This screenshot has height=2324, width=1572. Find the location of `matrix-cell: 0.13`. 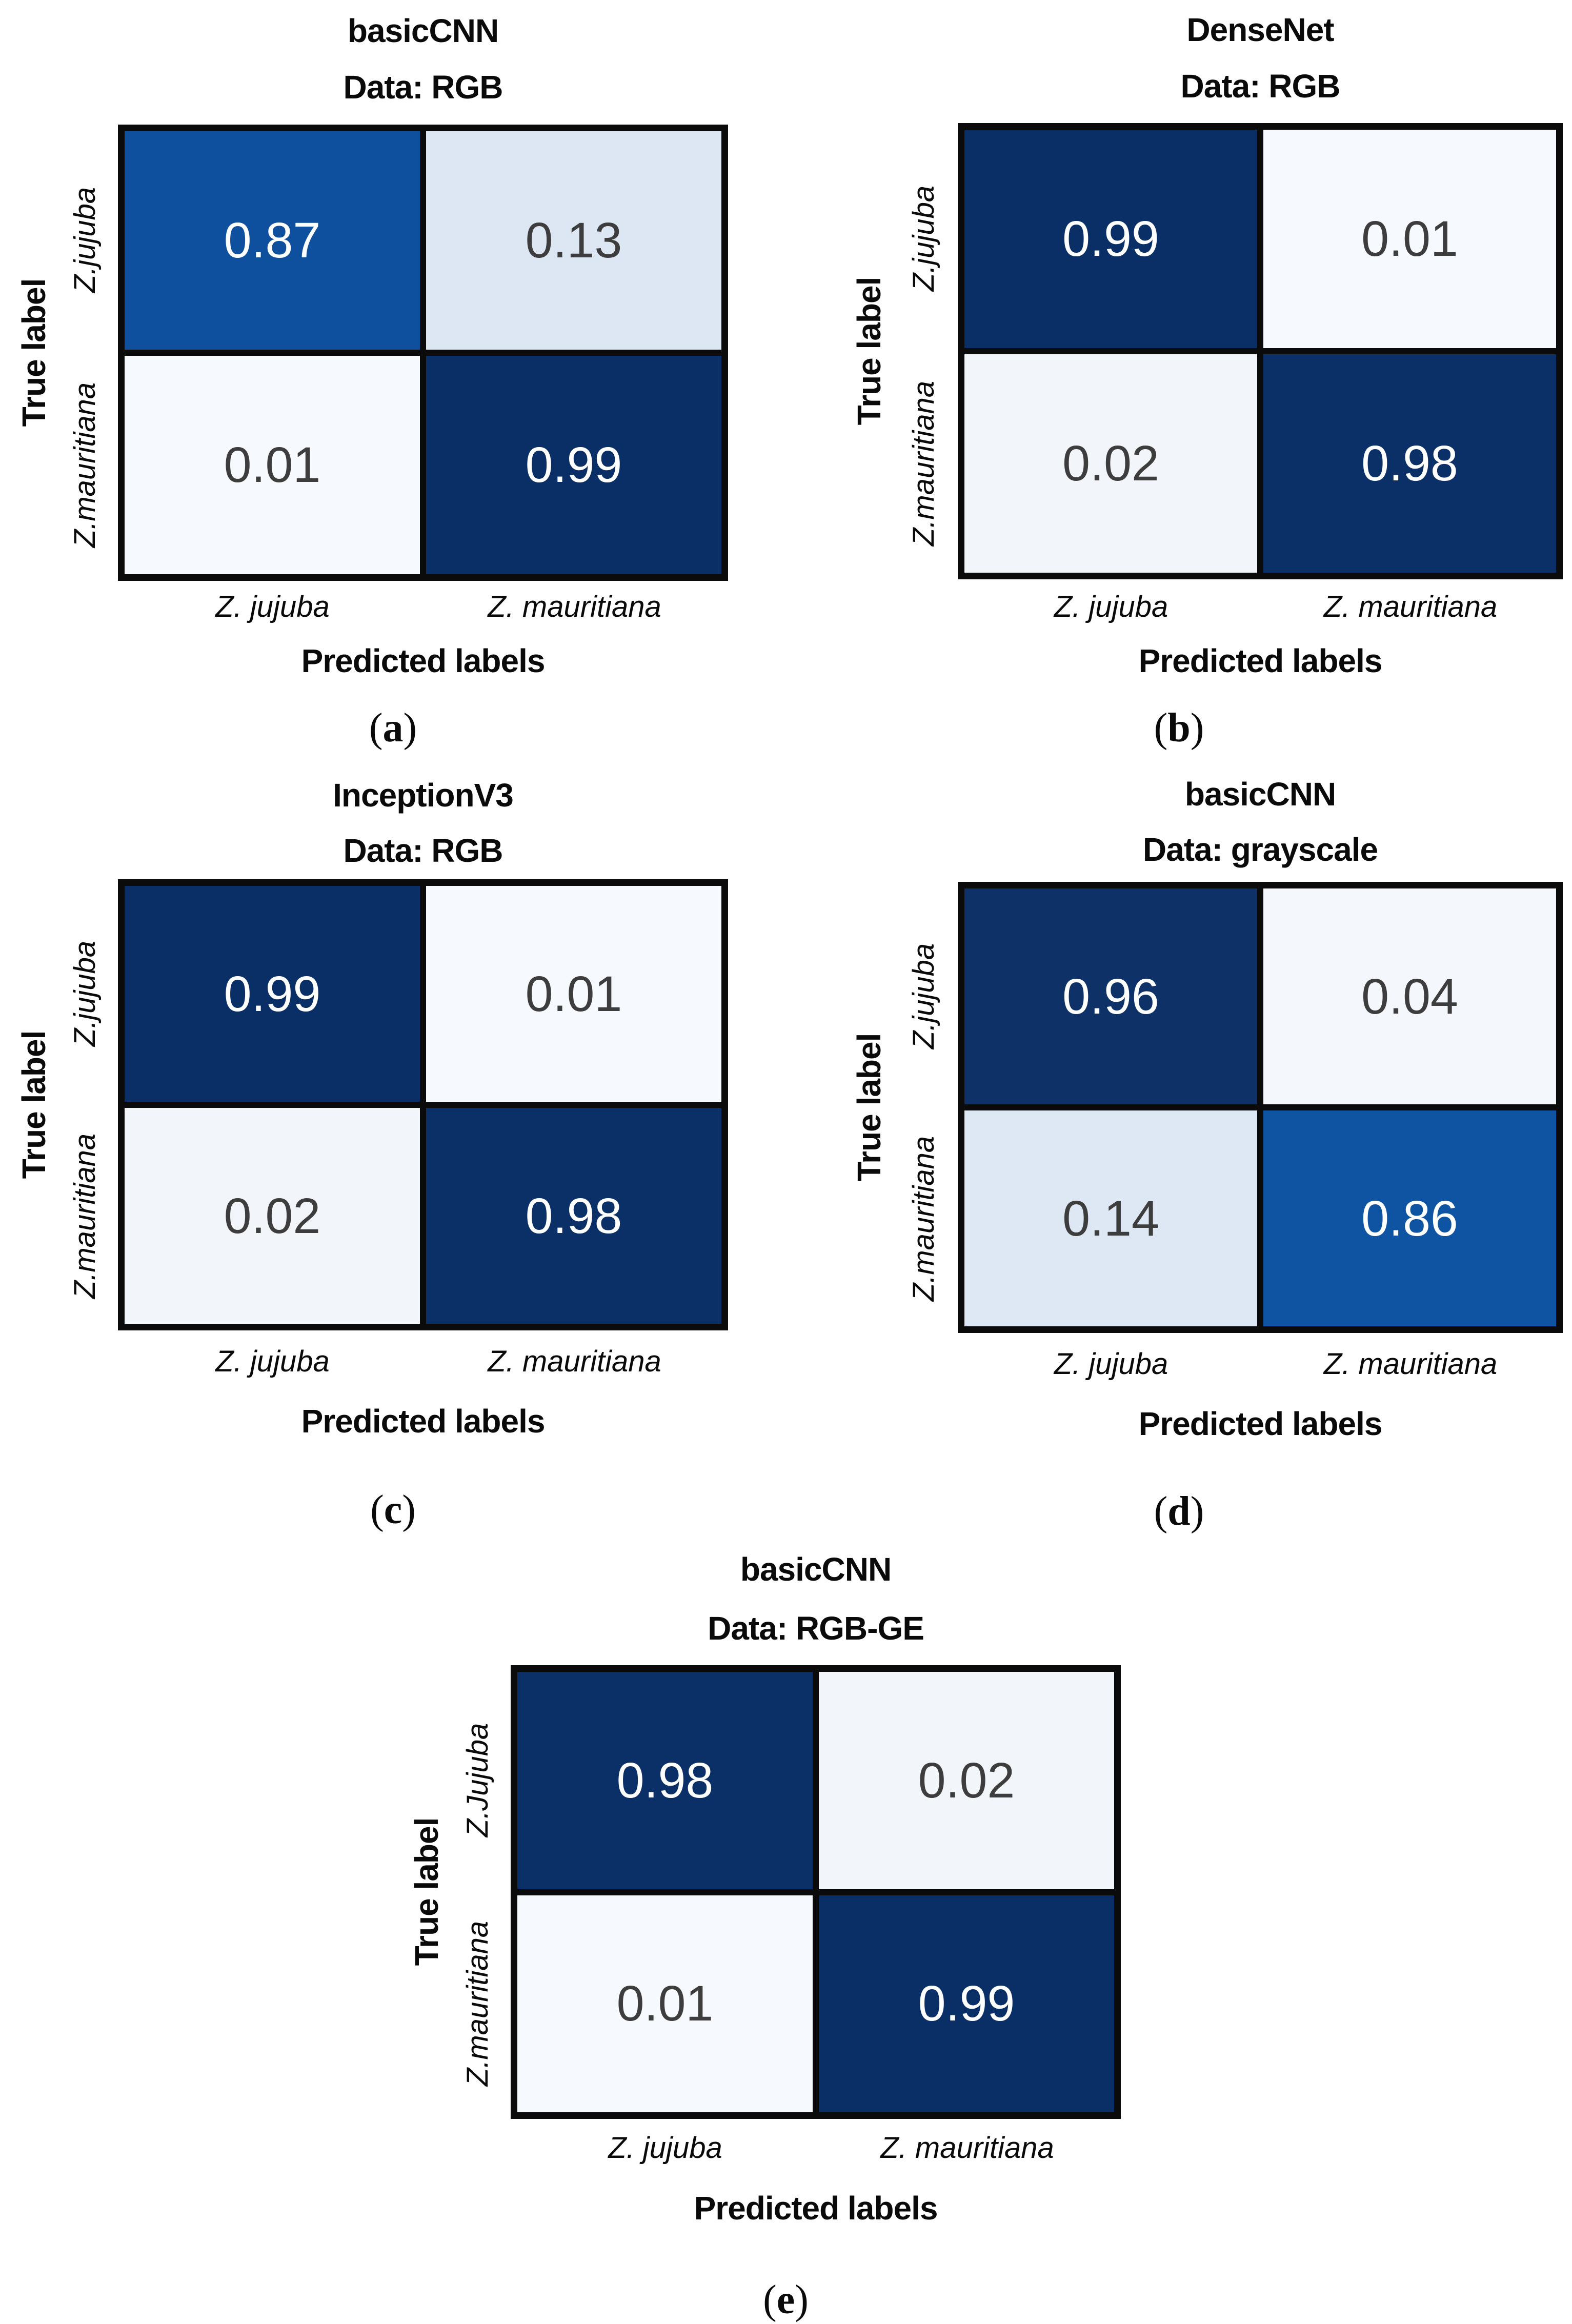

matrix-cell: 0.13 is located at coordinates (573, 240).